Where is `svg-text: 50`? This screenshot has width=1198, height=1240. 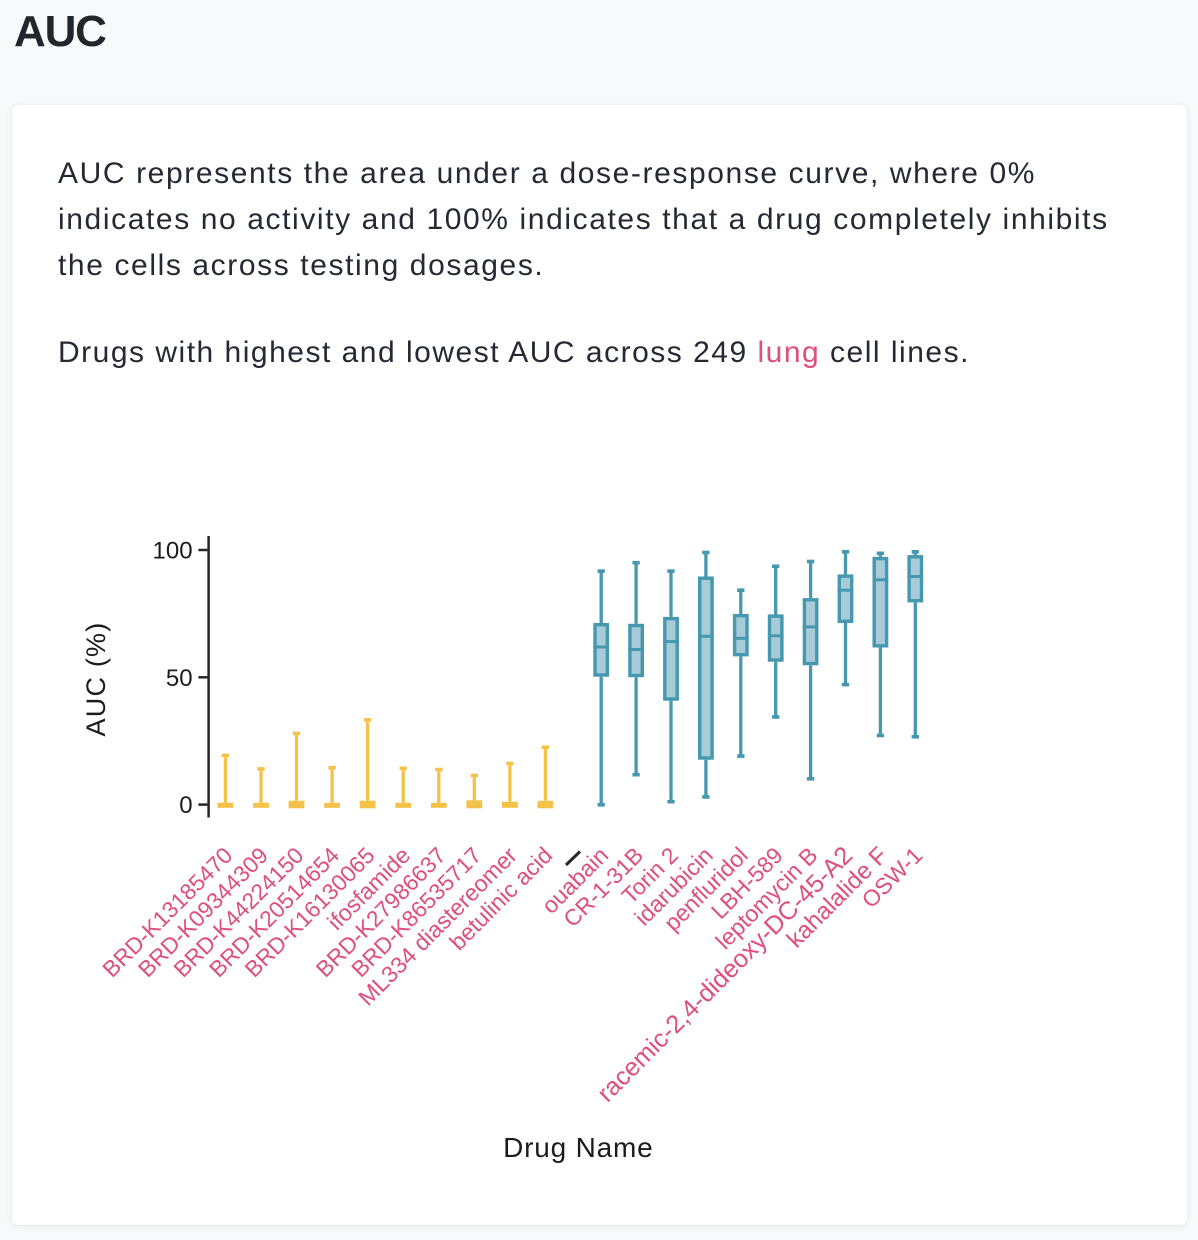 svg-text: 50 is located at coordinates (179, 678).